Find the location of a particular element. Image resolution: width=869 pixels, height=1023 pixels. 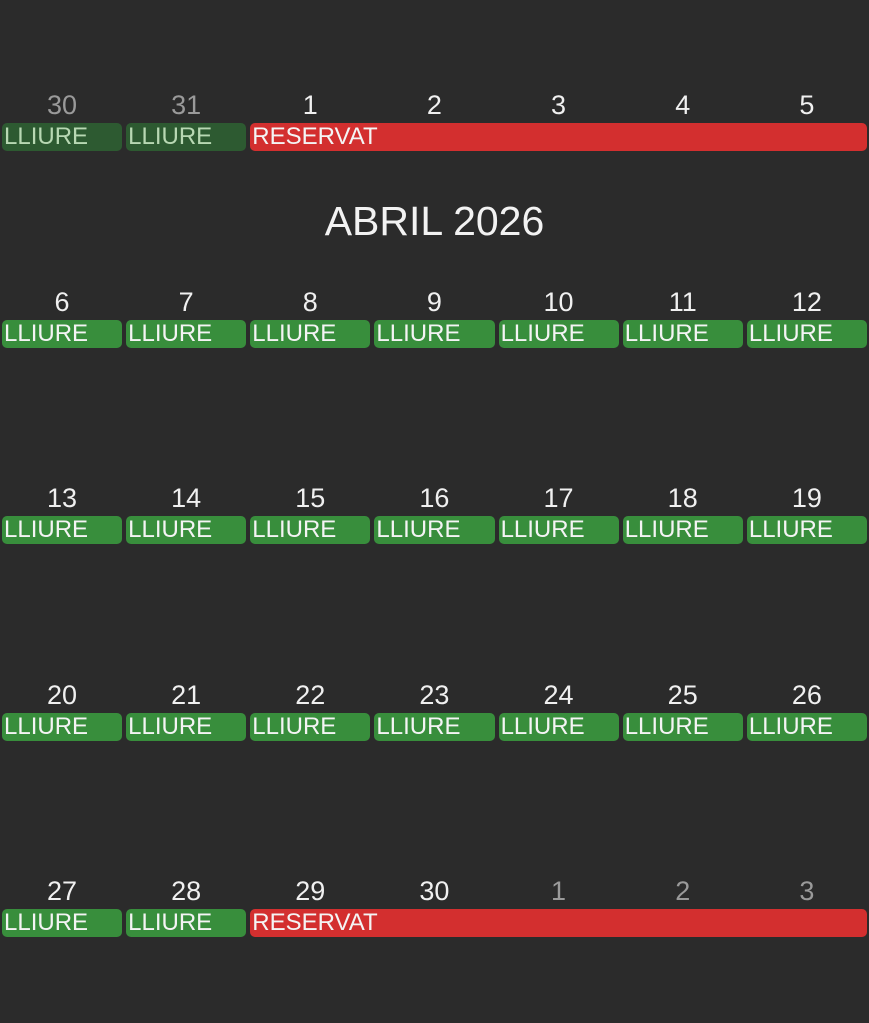

day-number: 9 is located at coordinates (434, 302).